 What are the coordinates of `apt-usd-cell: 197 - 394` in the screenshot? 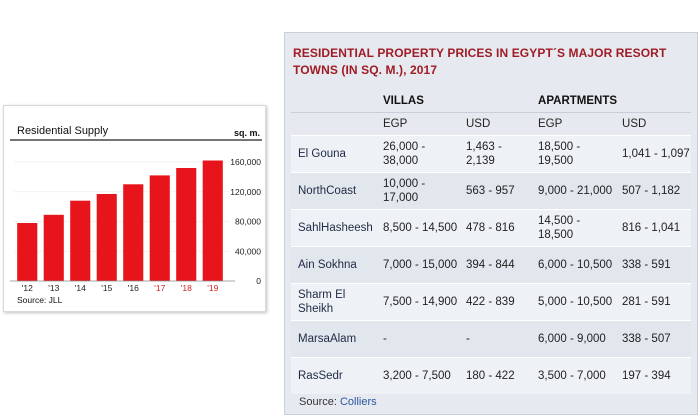 It's located at (653, 375).